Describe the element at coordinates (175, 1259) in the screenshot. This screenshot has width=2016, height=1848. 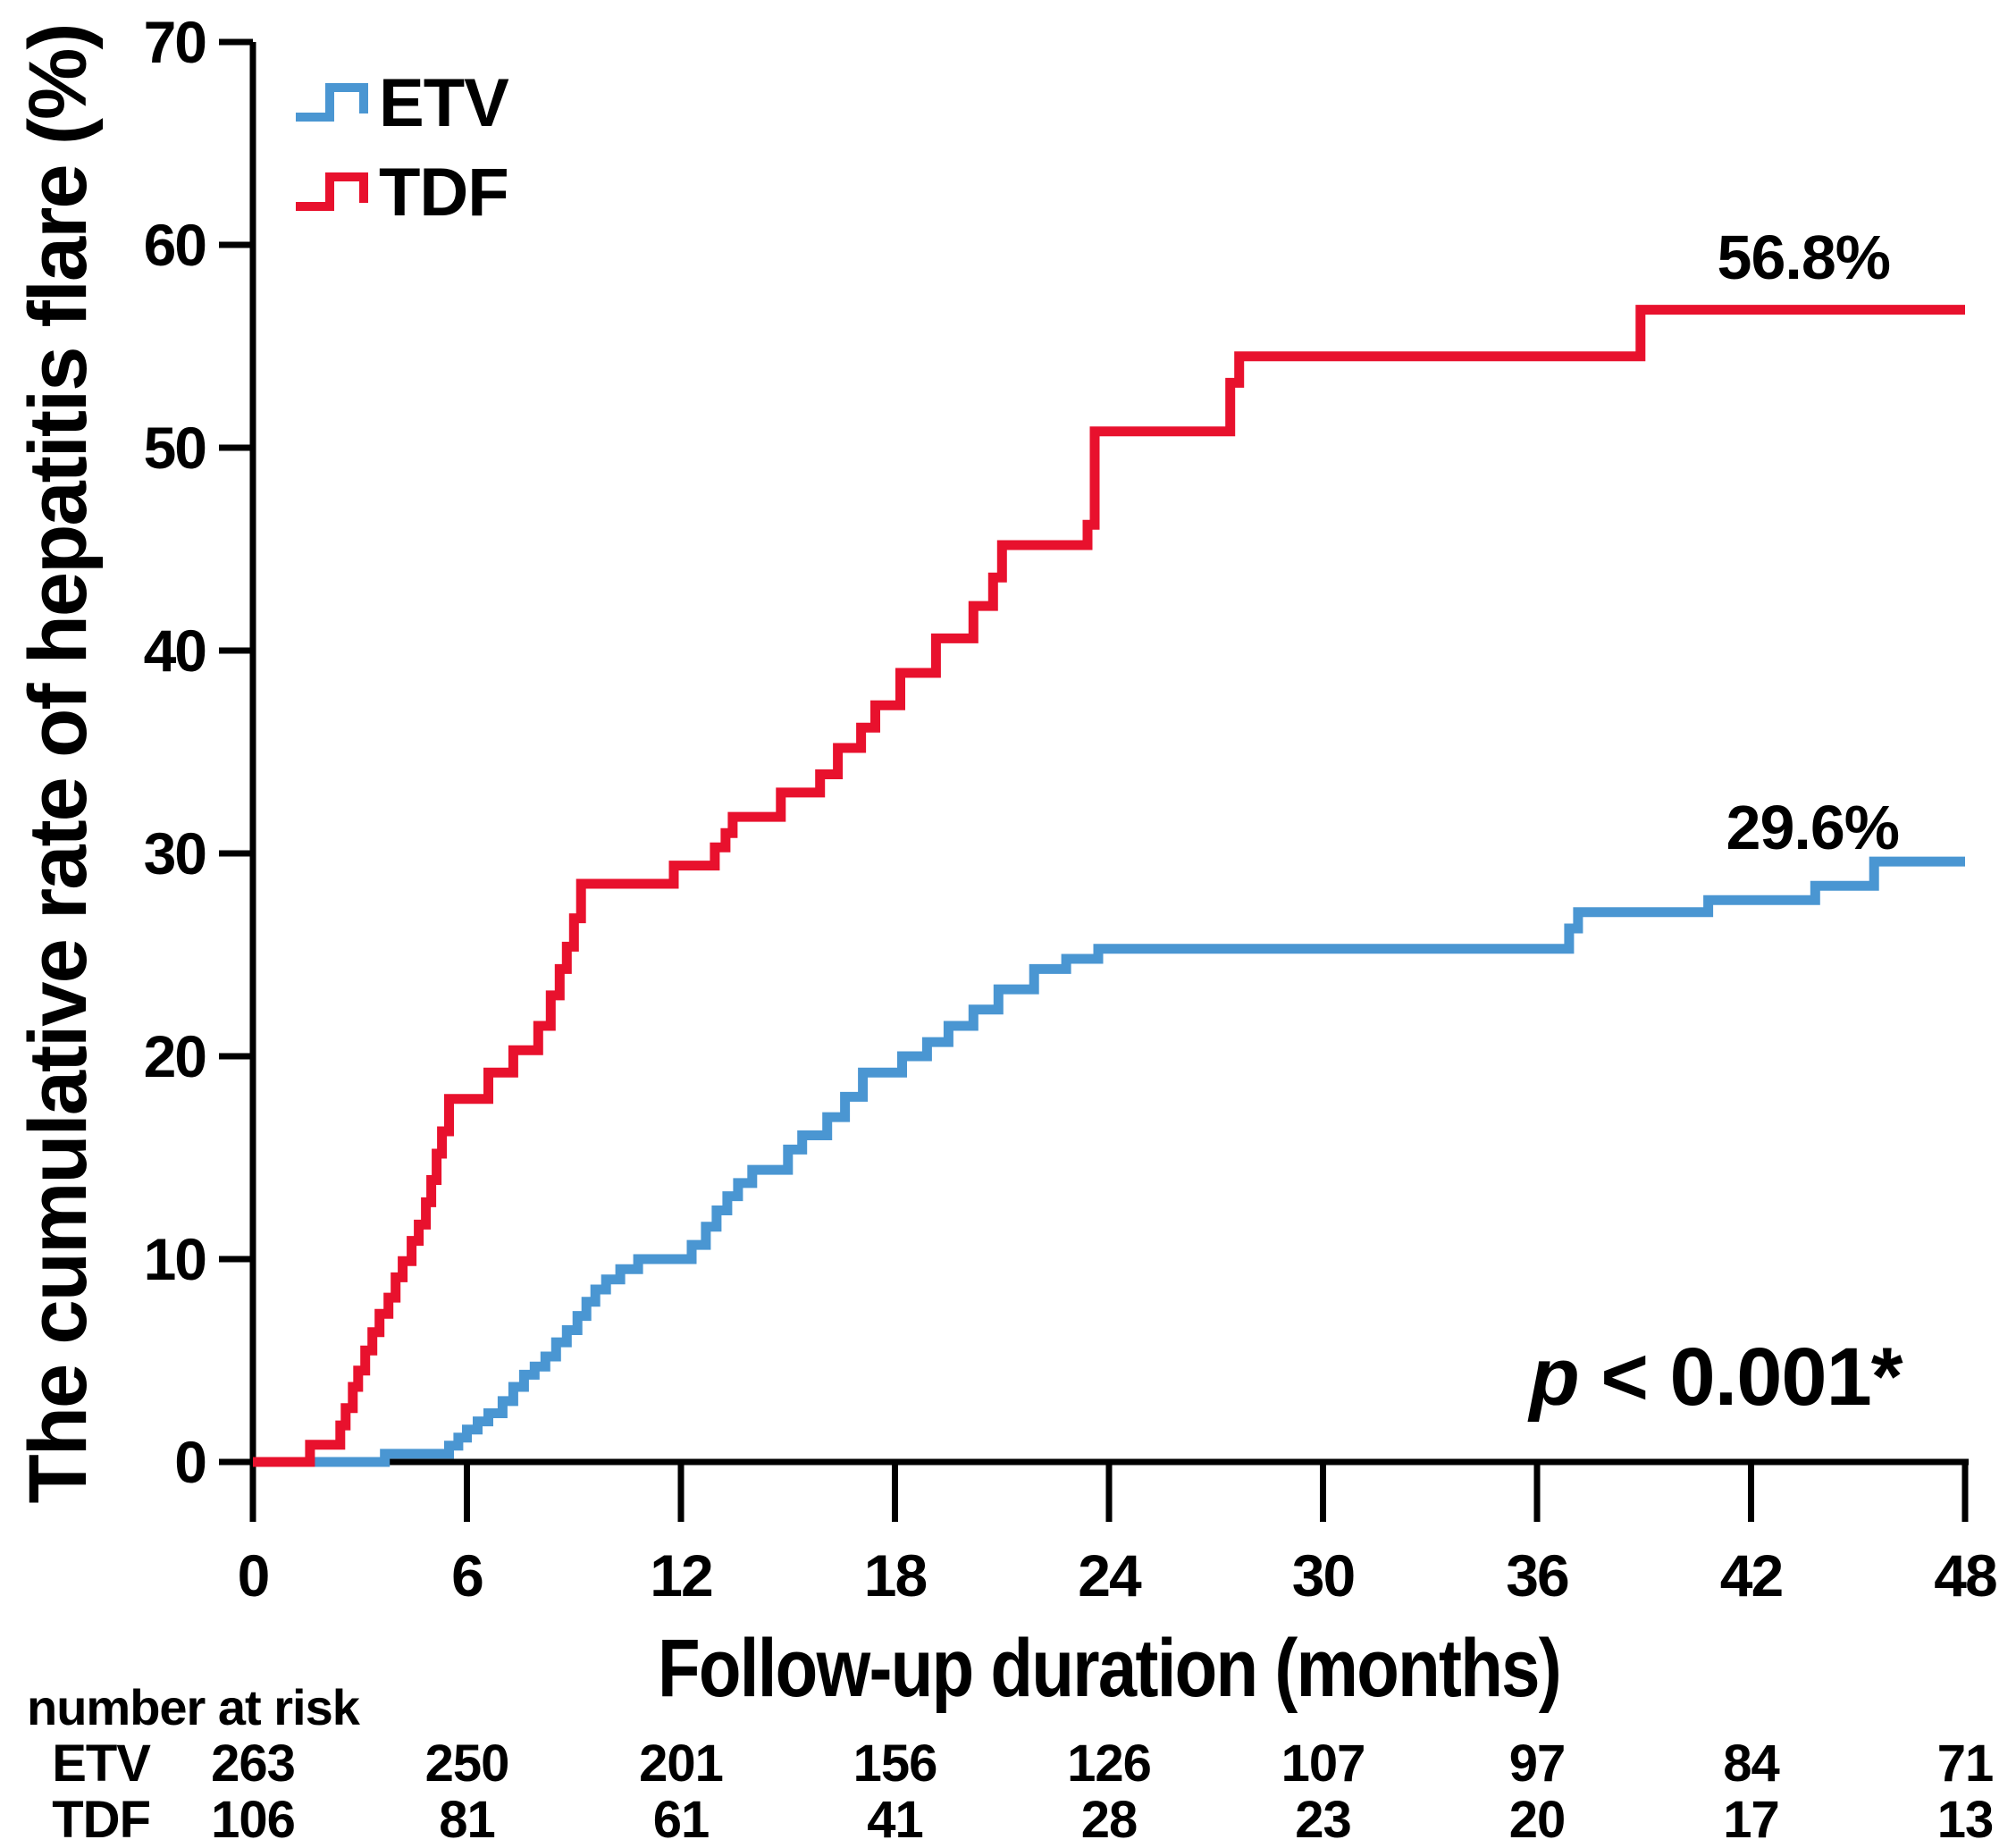
I see `y-tick-label: 10` at that location.